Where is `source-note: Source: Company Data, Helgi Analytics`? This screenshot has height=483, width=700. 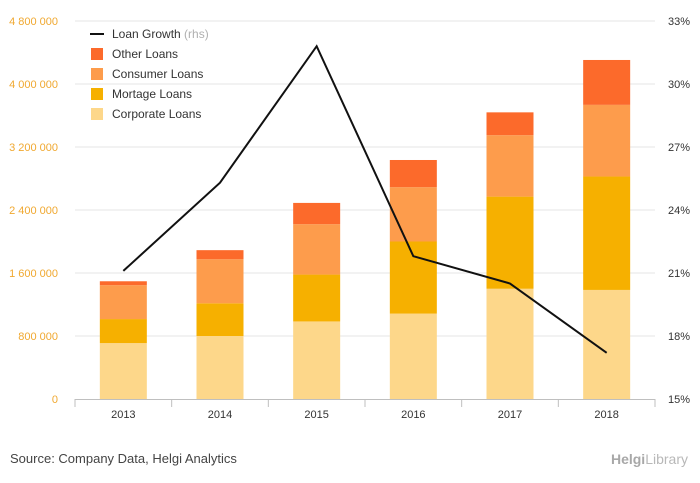
source-note: Source: Company Data, Helgi Analytics is located at coordinates (123, 458).